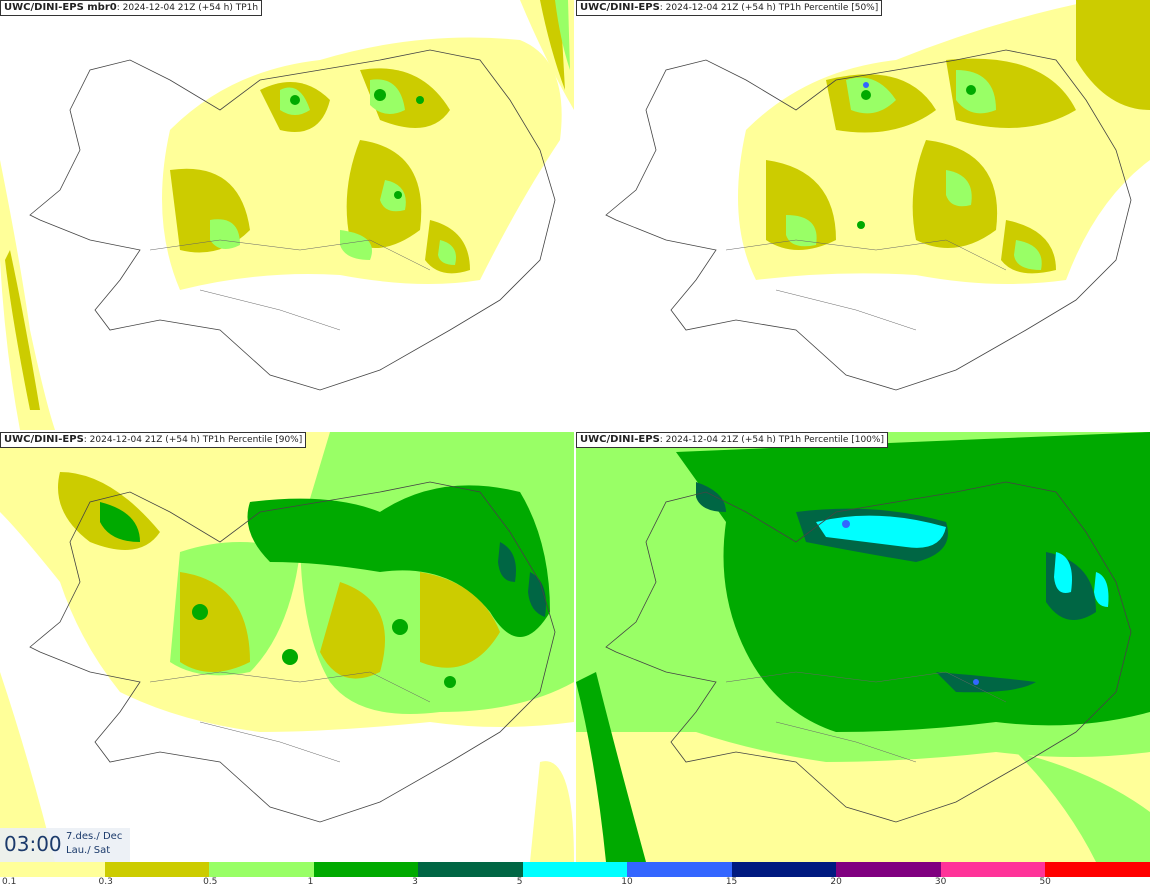 The image size is (1150, 891). I want to click on valid-time-box: 03:00 7.des./ Dec Lau./ Sat, so click(65, 845).